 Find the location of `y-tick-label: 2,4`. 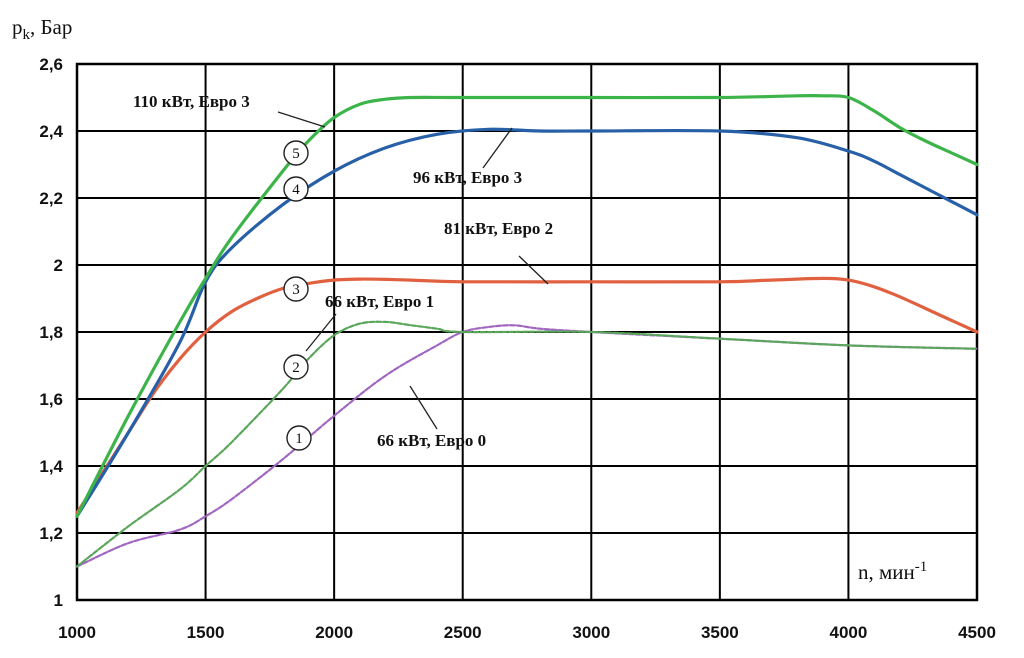

y-tick-label: 2,4 is located at coordinates (51, 131).